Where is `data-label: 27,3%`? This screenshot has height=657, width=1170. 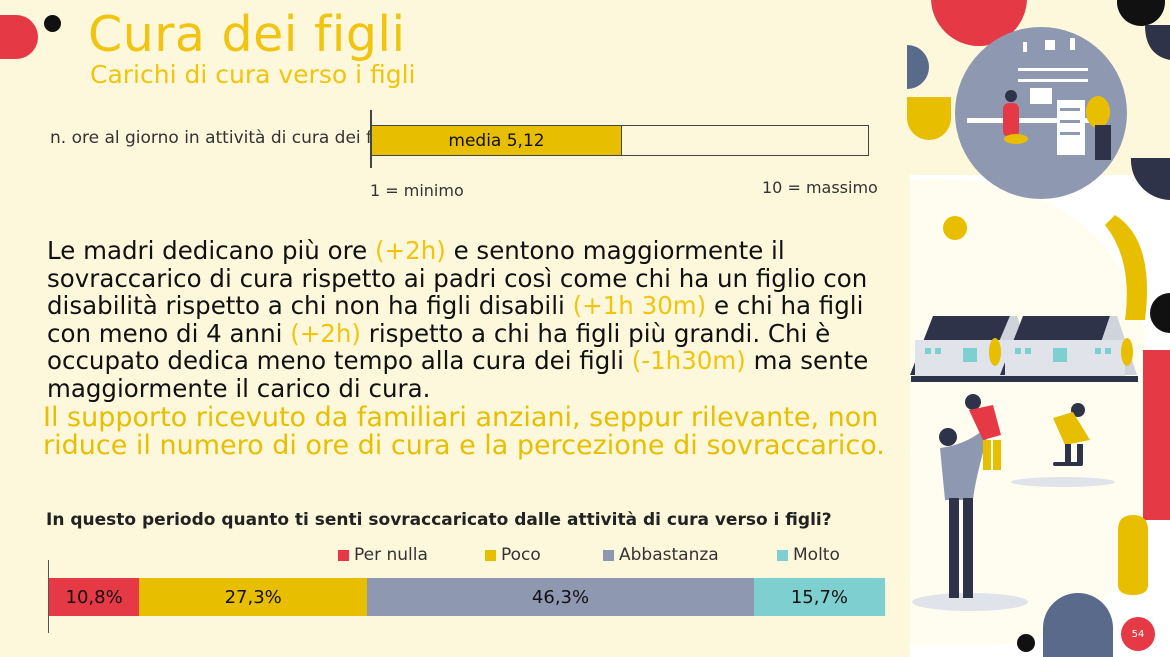
data-label: 27,3% is located at coordinates (253, 597).